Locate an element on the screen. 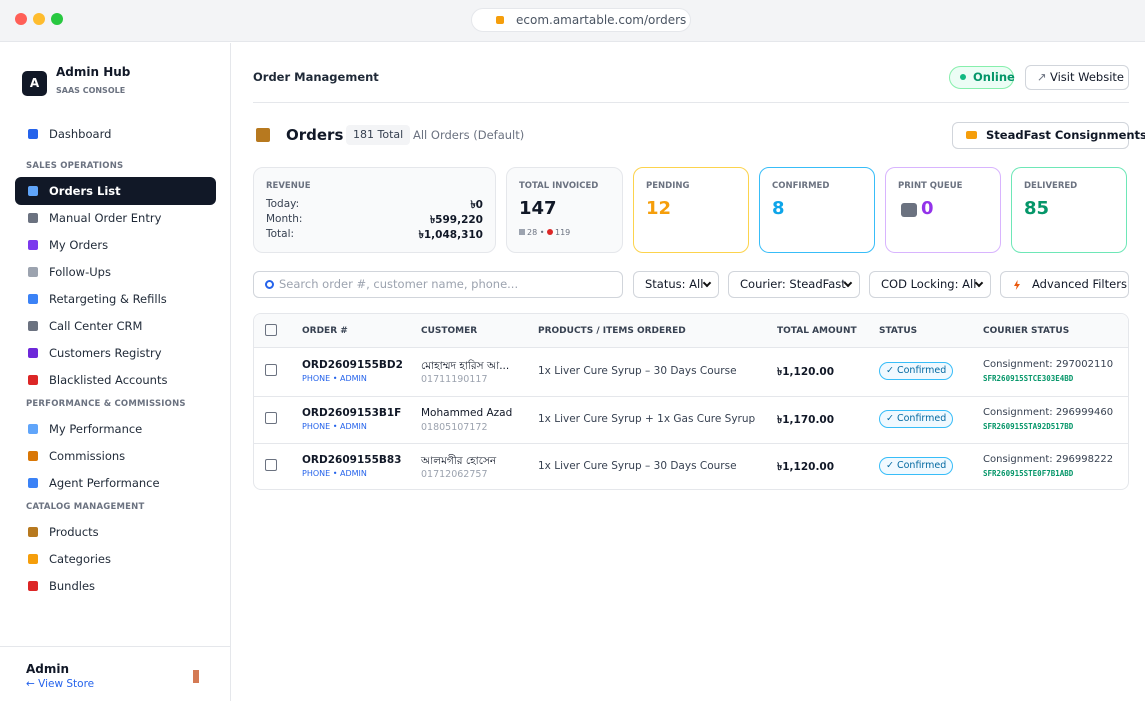 The width and height of the screenshot is (1145, 701). filter-select-label: COD Locking: All is located at coordinates (929, 284).